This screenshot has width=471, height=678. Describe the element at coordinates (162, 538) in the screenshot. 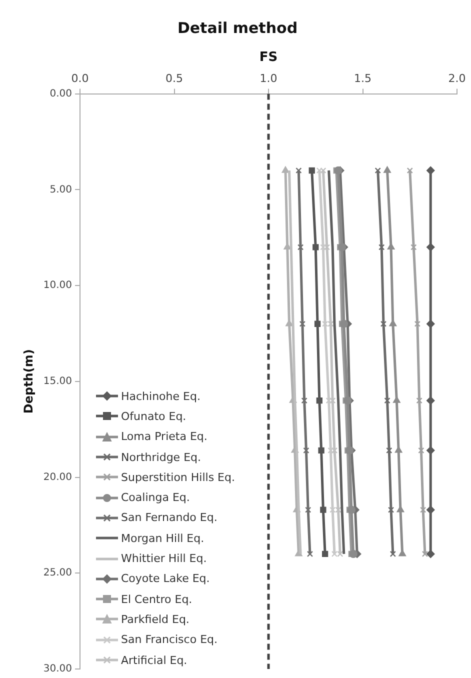

I see `legend-label: Morgan Hill Eq.` at that location.